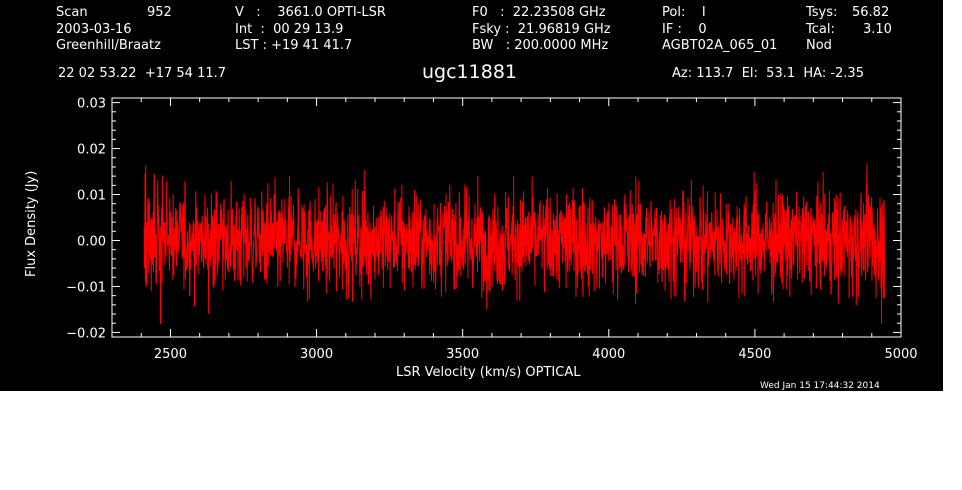 Image resolution: width=962 pixels, height=490 pixels. What do you see at coordinates (541, 29) in the screenshot?
I see `fsky-line: Fsky : 21.96819 GHz` at bounding box center [541, 29].